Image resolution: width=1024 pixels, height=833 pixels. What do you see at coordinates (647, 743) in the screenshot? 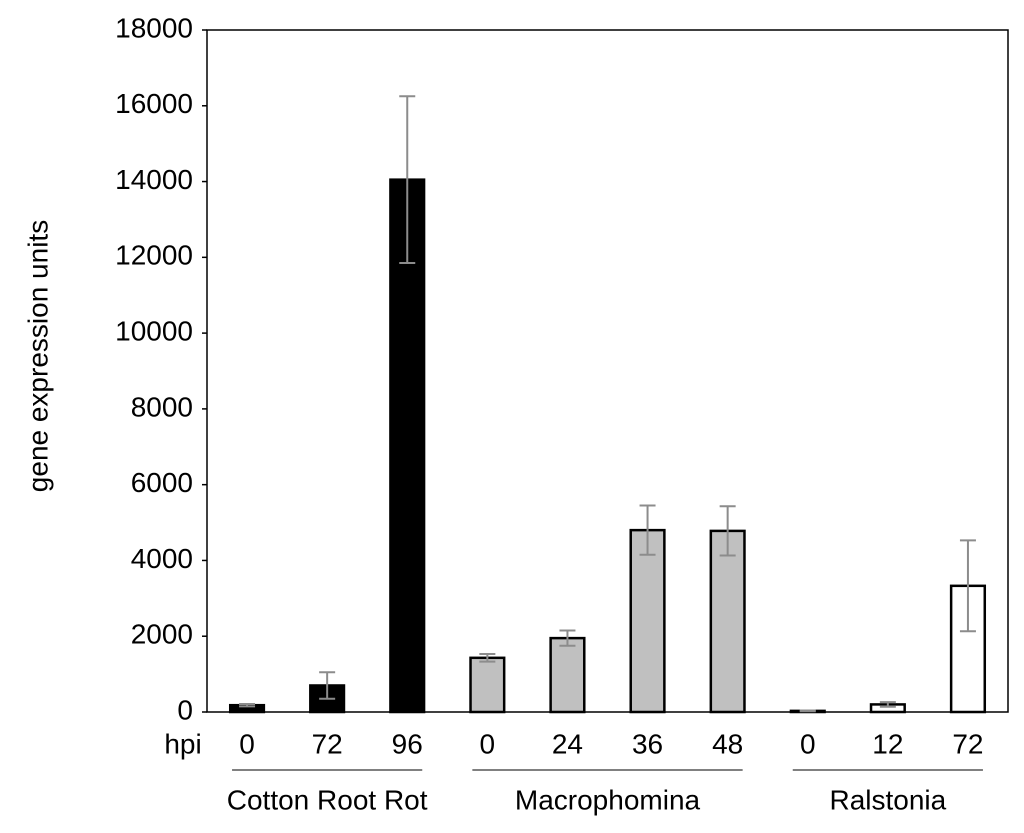
I see `x-tick-label: 36` at bounding box center [647, 743].